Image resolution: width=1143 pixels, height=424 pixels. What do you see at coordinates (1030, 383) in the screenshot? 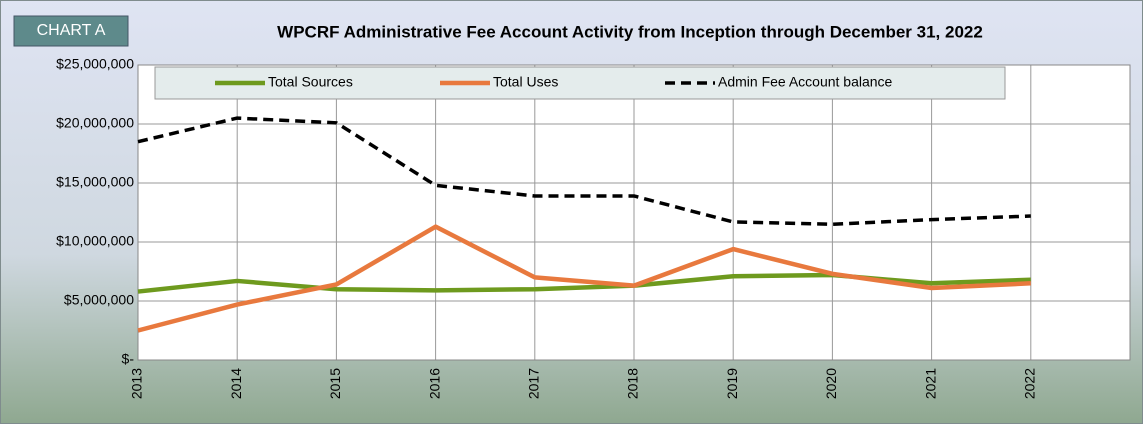
I see `x-tick-label: 2022` at bounding box center [1030, 383].